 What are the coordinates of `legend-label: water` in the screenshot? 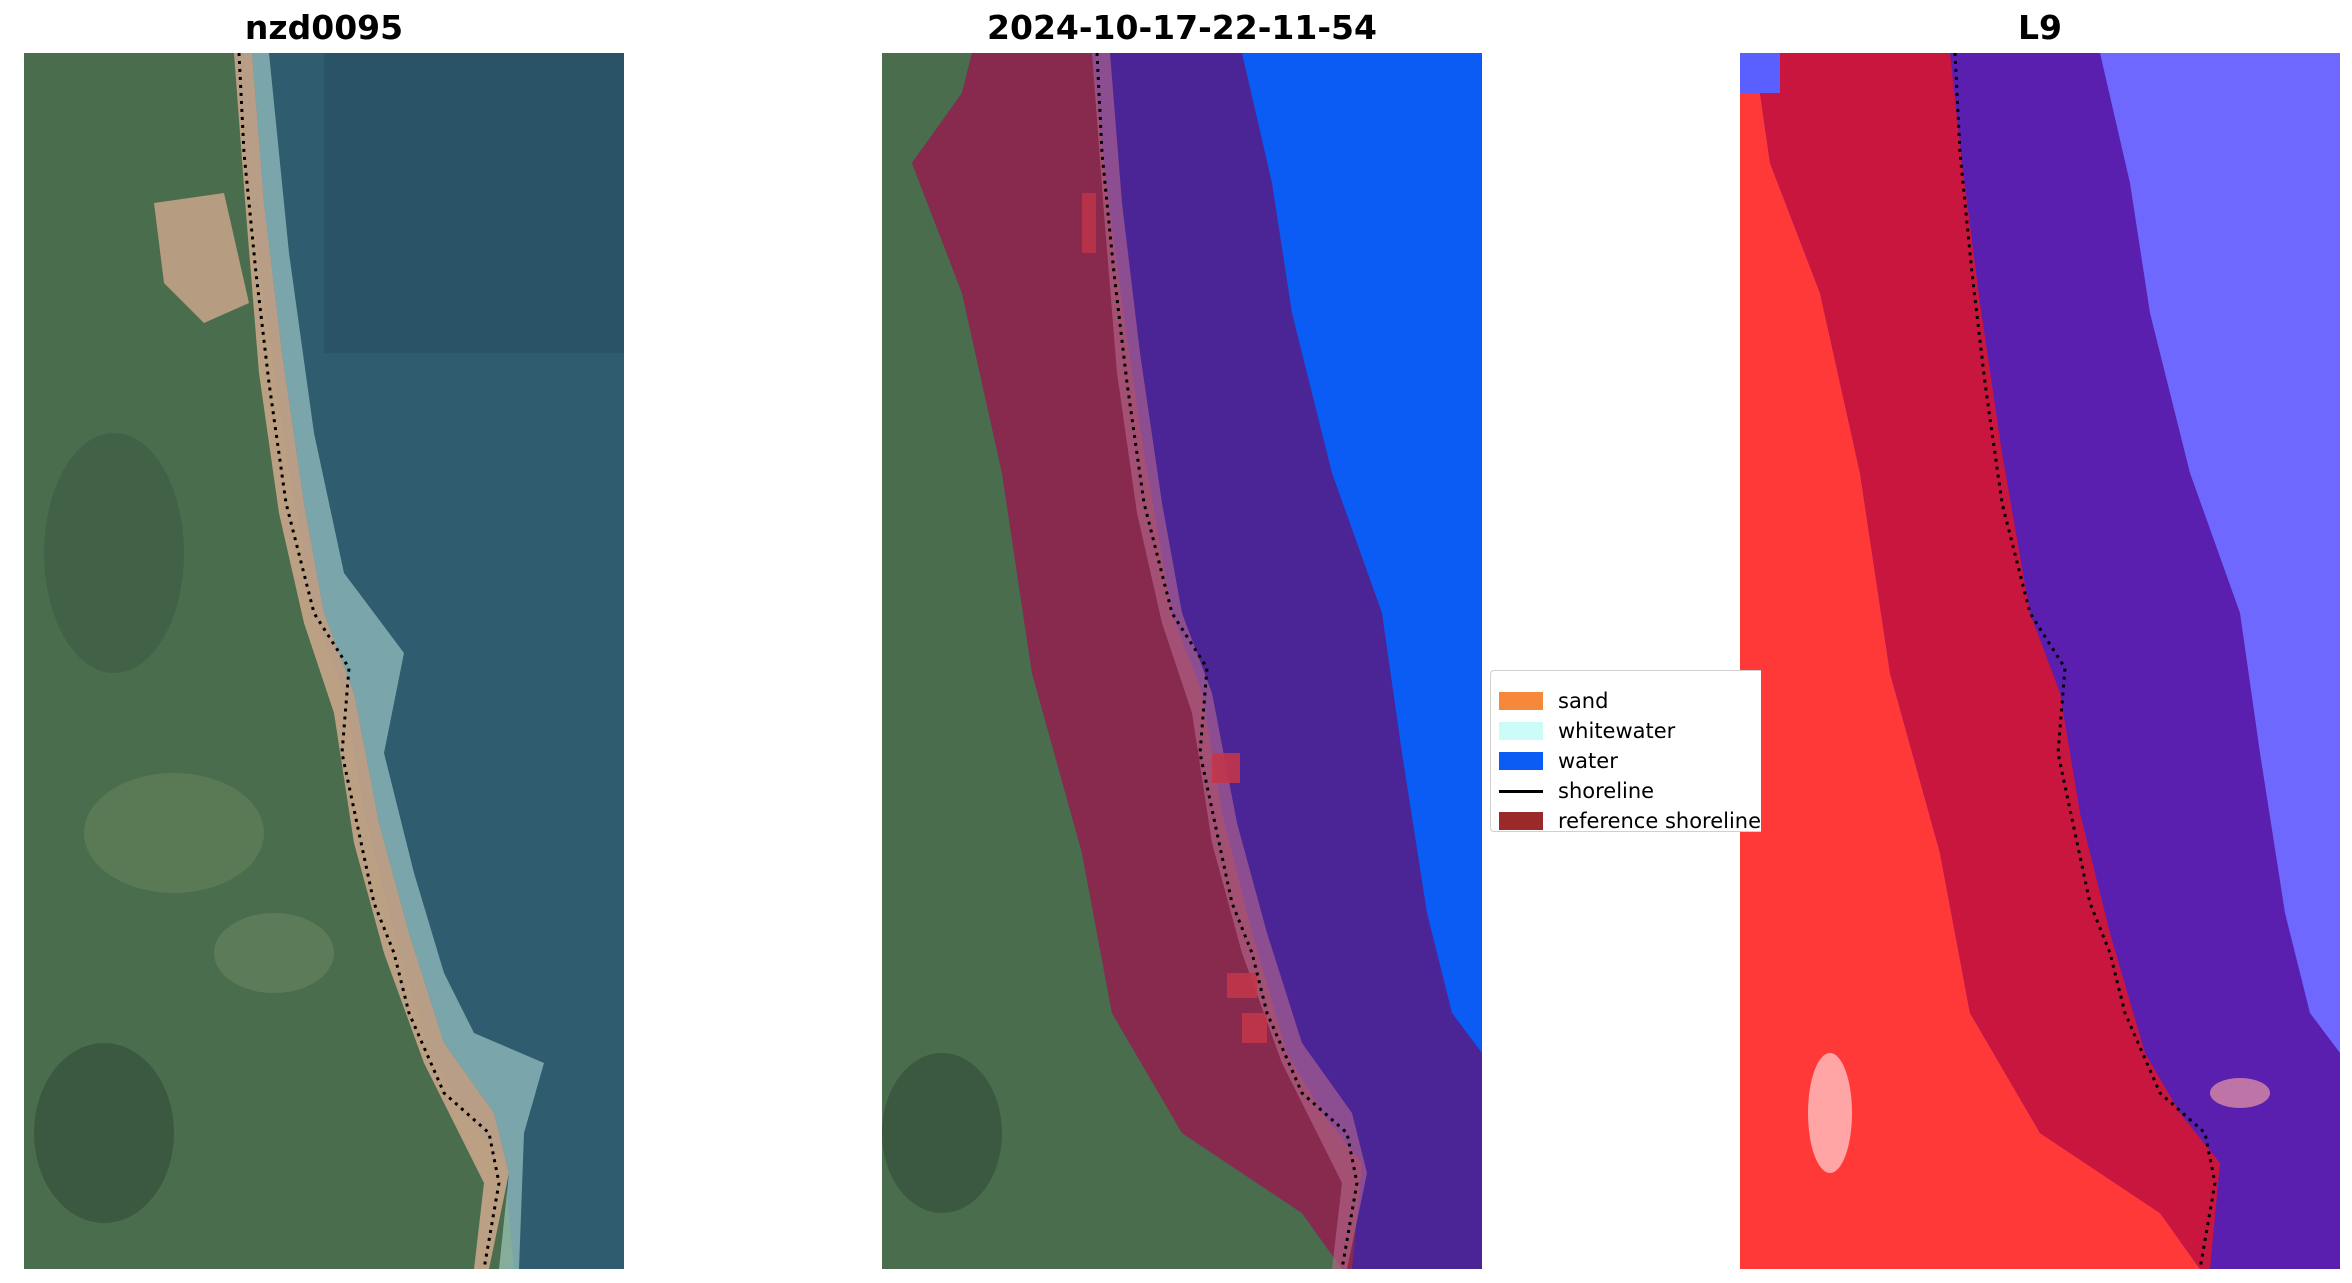 It's located at (1588, 761).